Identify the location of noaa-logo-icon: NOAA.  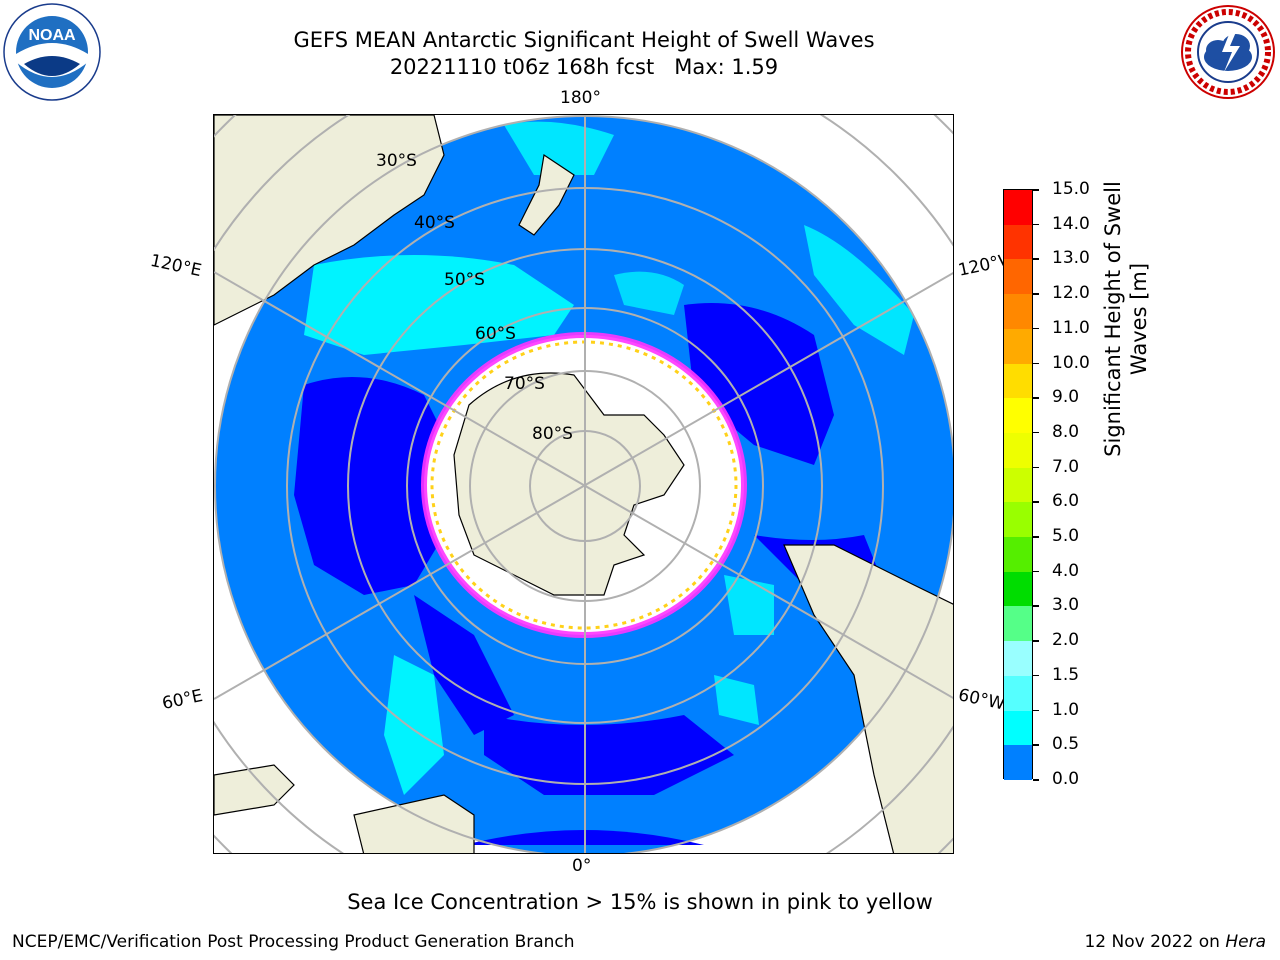
(52, 52).